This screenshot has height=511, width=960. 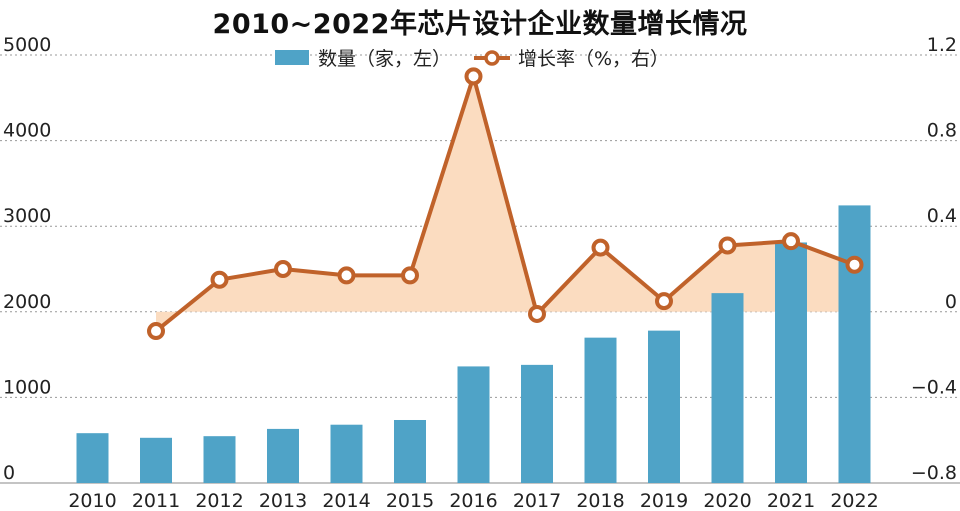 I want to click on growth-point-2012, so click(x=219, y=279).